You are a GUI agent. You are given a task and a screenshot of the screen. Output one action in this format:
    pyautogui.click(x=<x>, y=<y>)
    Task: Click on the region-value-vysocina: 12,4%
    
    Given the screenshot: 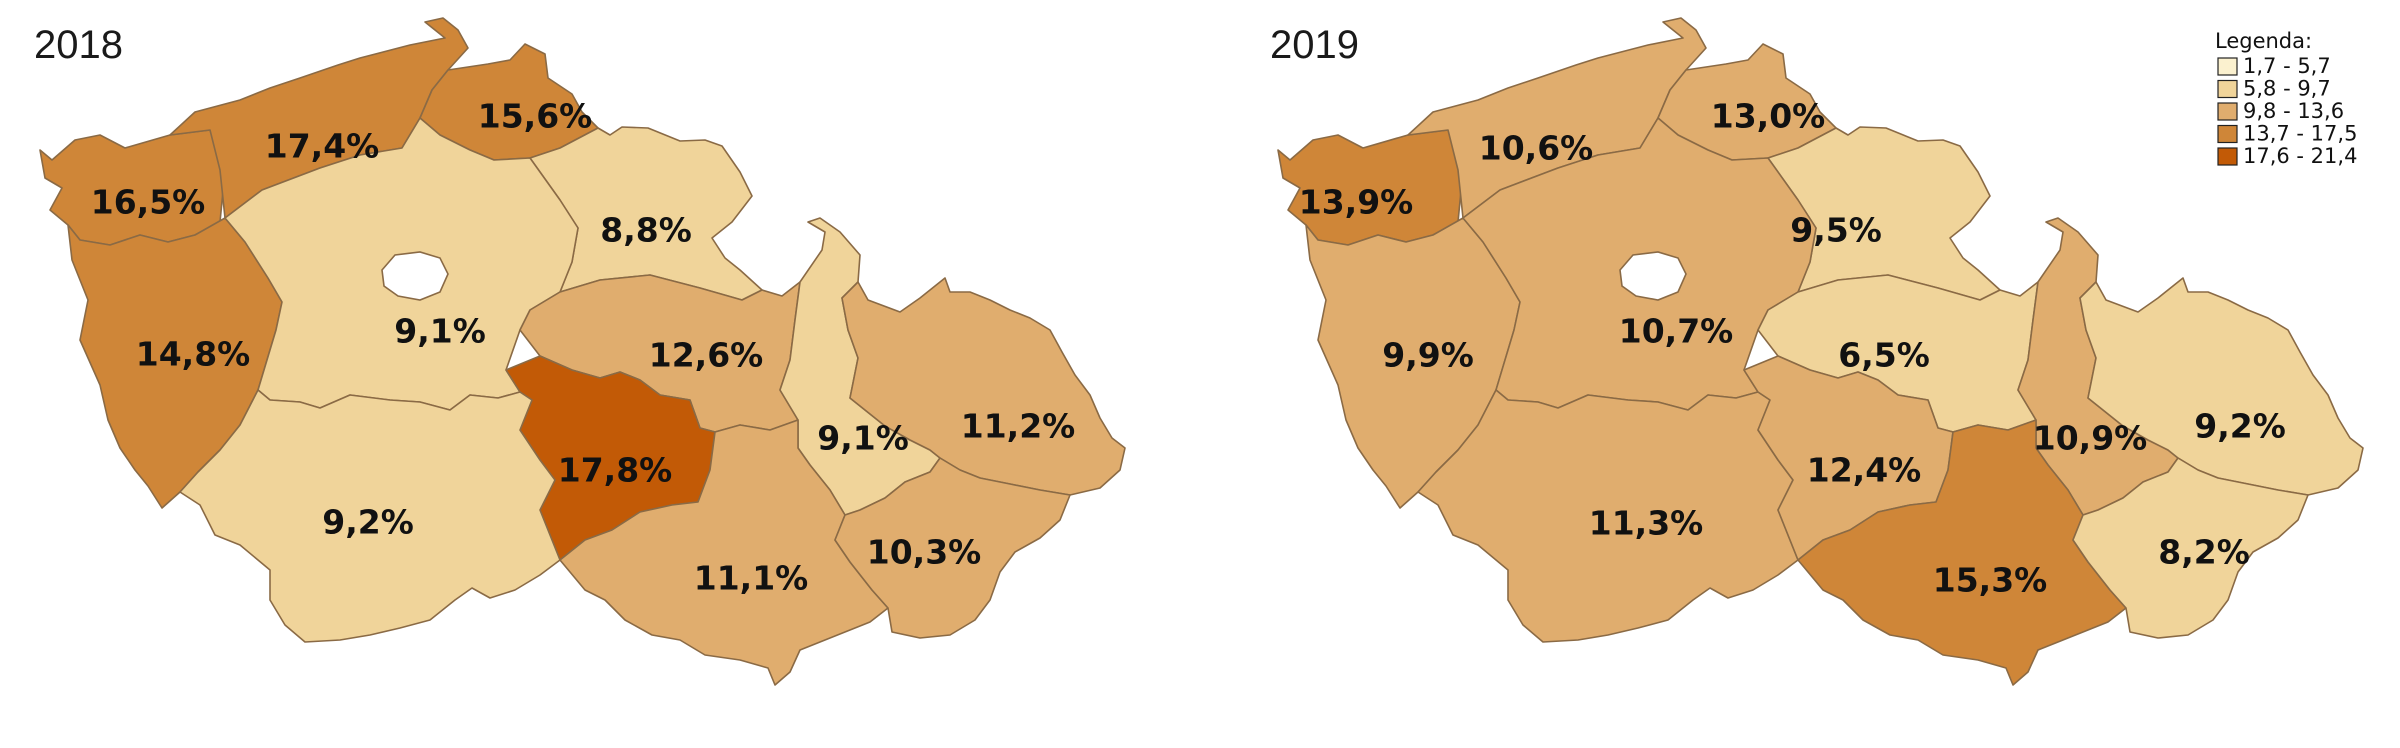 What is the action you would take?
    pyautogui.click(x=1864, y=470)
    